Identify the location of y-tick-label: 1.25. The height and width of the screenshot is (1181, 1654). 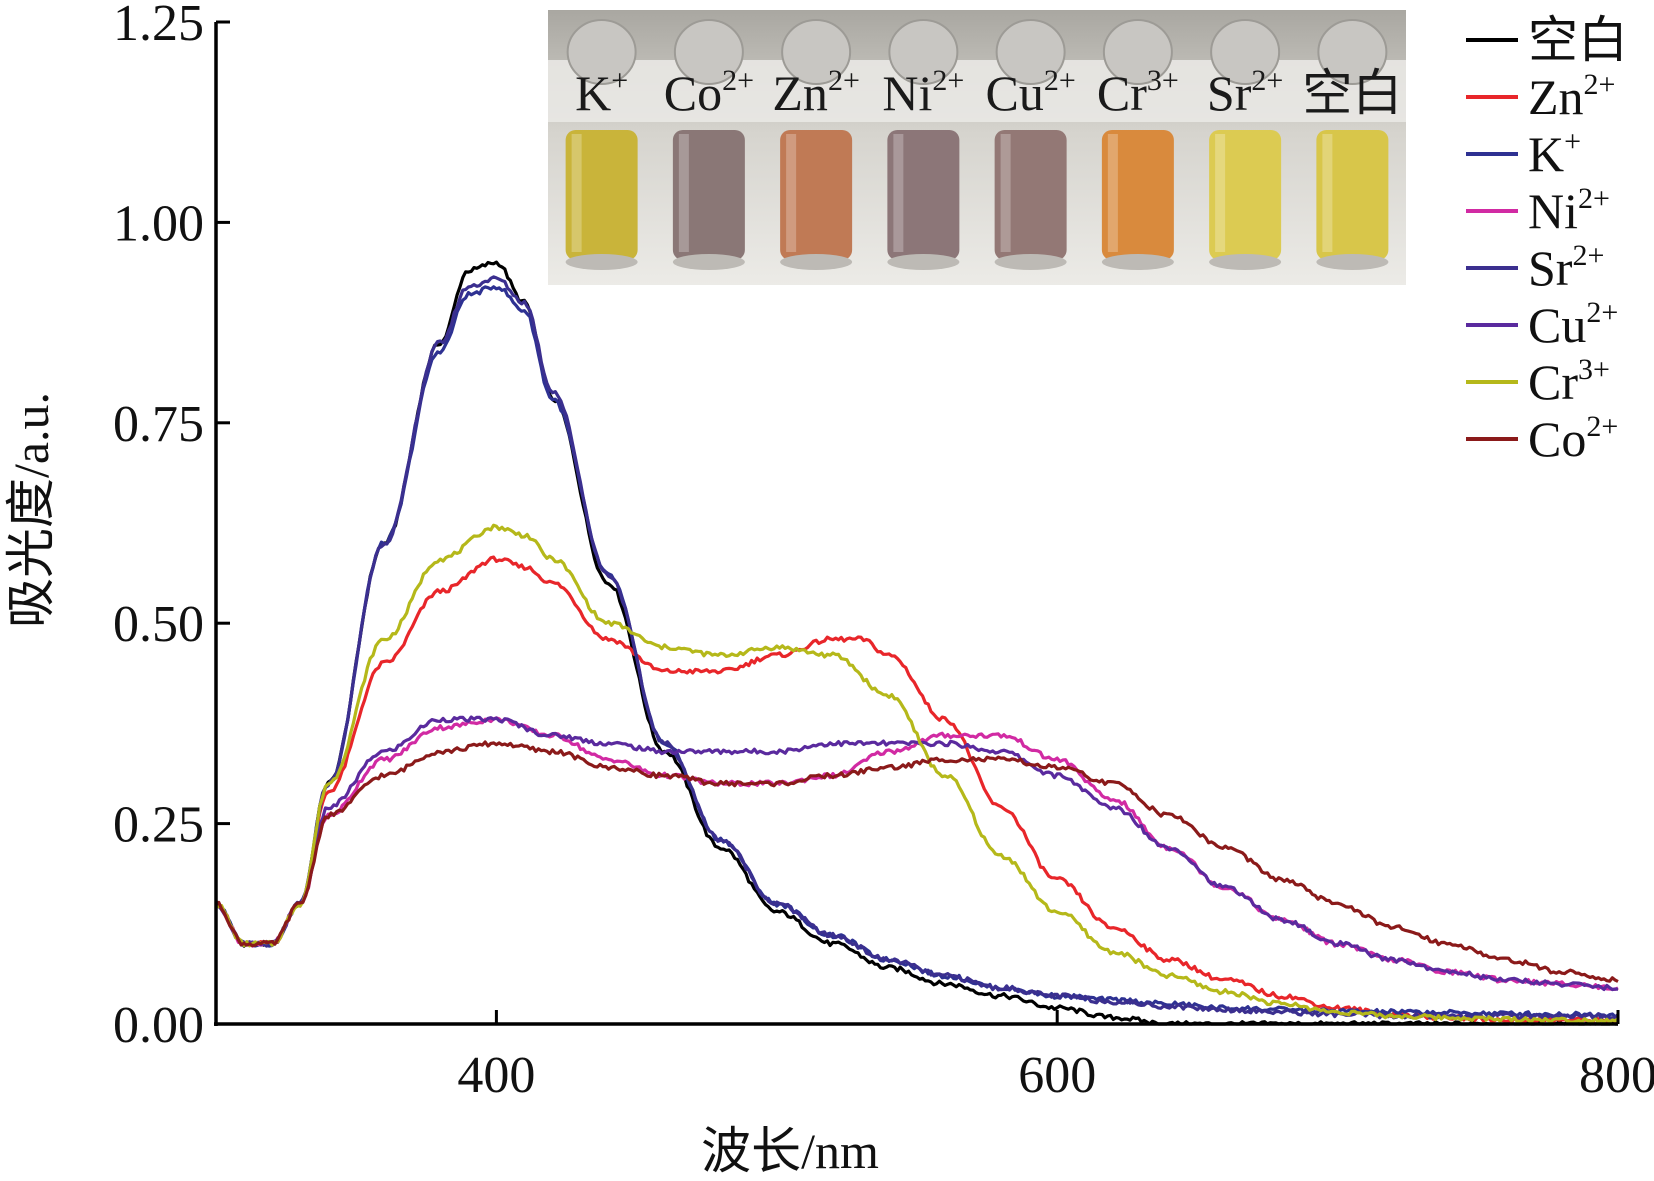
(158, 26).